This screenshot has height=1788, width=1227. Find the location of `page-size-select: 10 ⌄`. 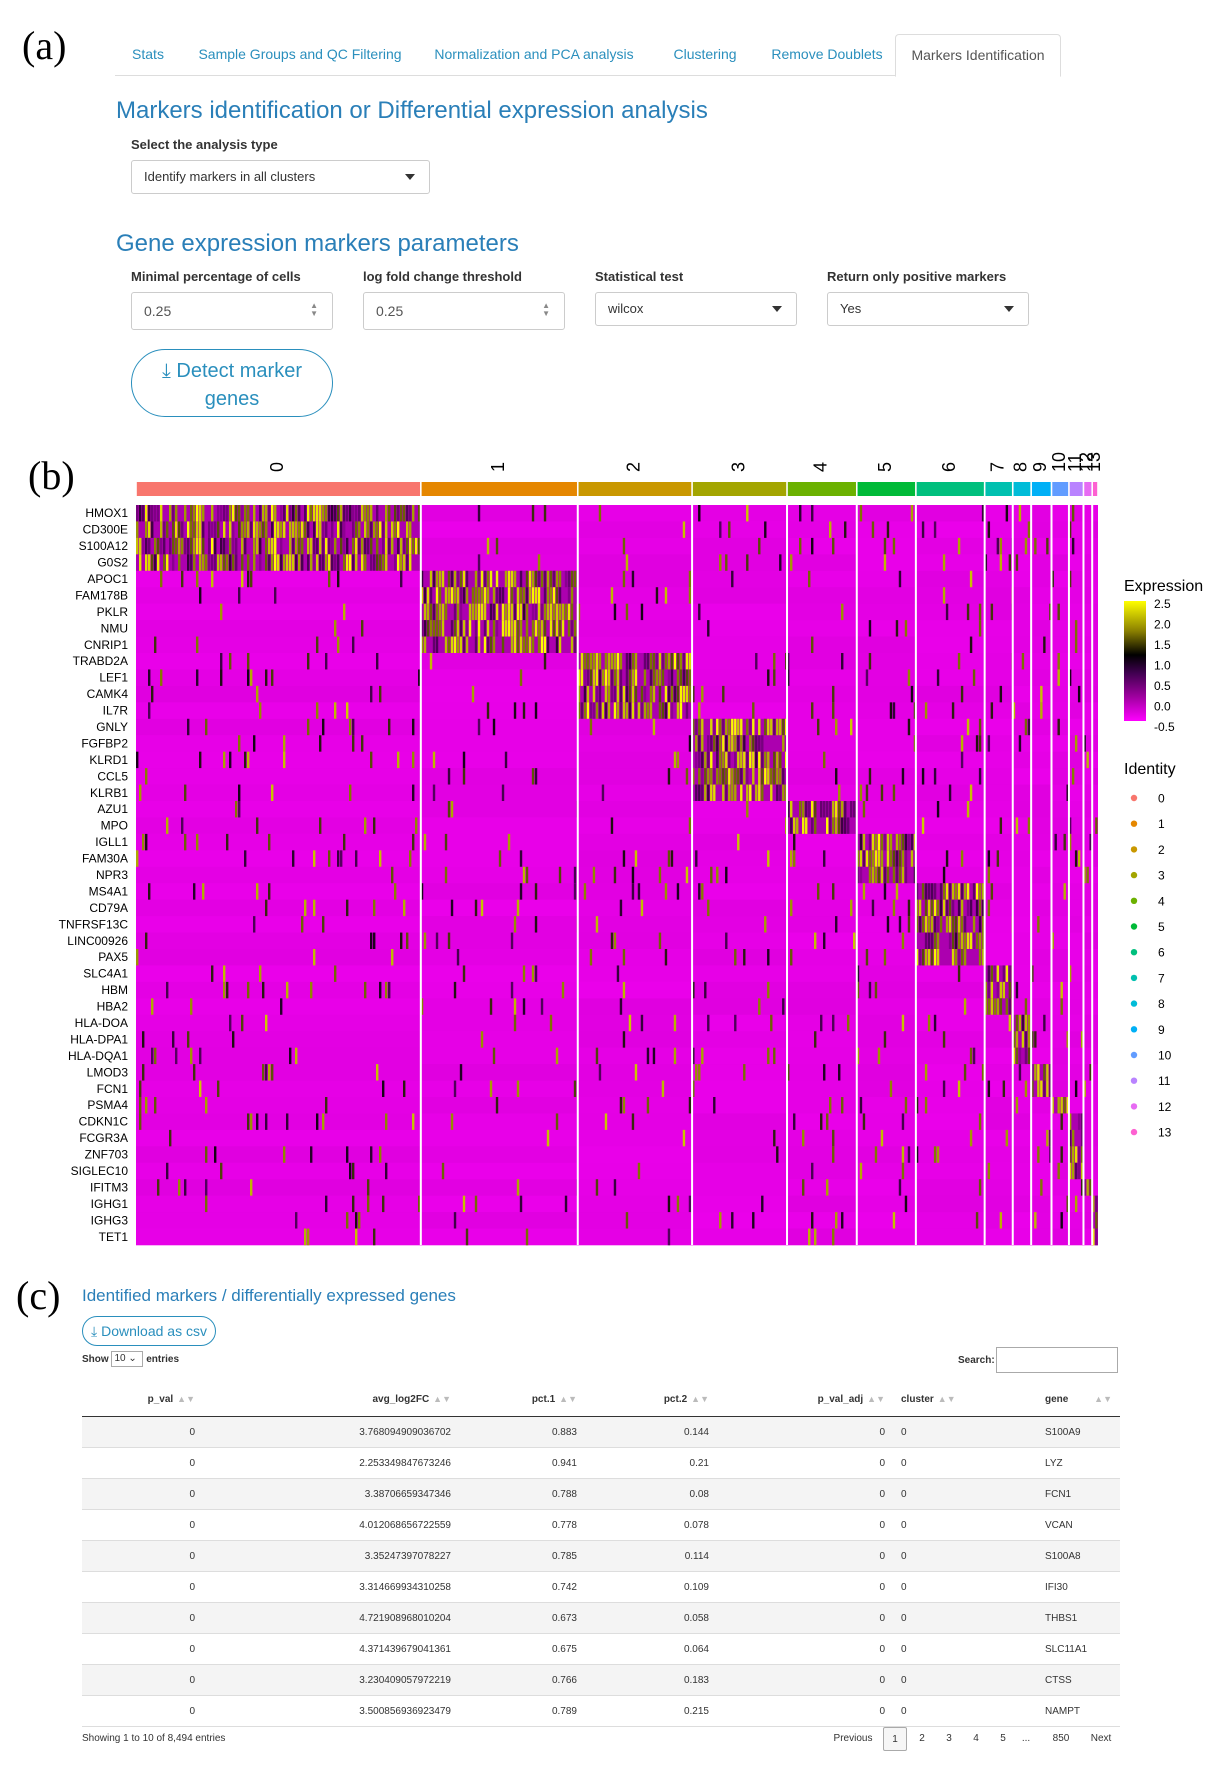

page-size-select: 10 ⌄ is located at coordinates (127, 1359).